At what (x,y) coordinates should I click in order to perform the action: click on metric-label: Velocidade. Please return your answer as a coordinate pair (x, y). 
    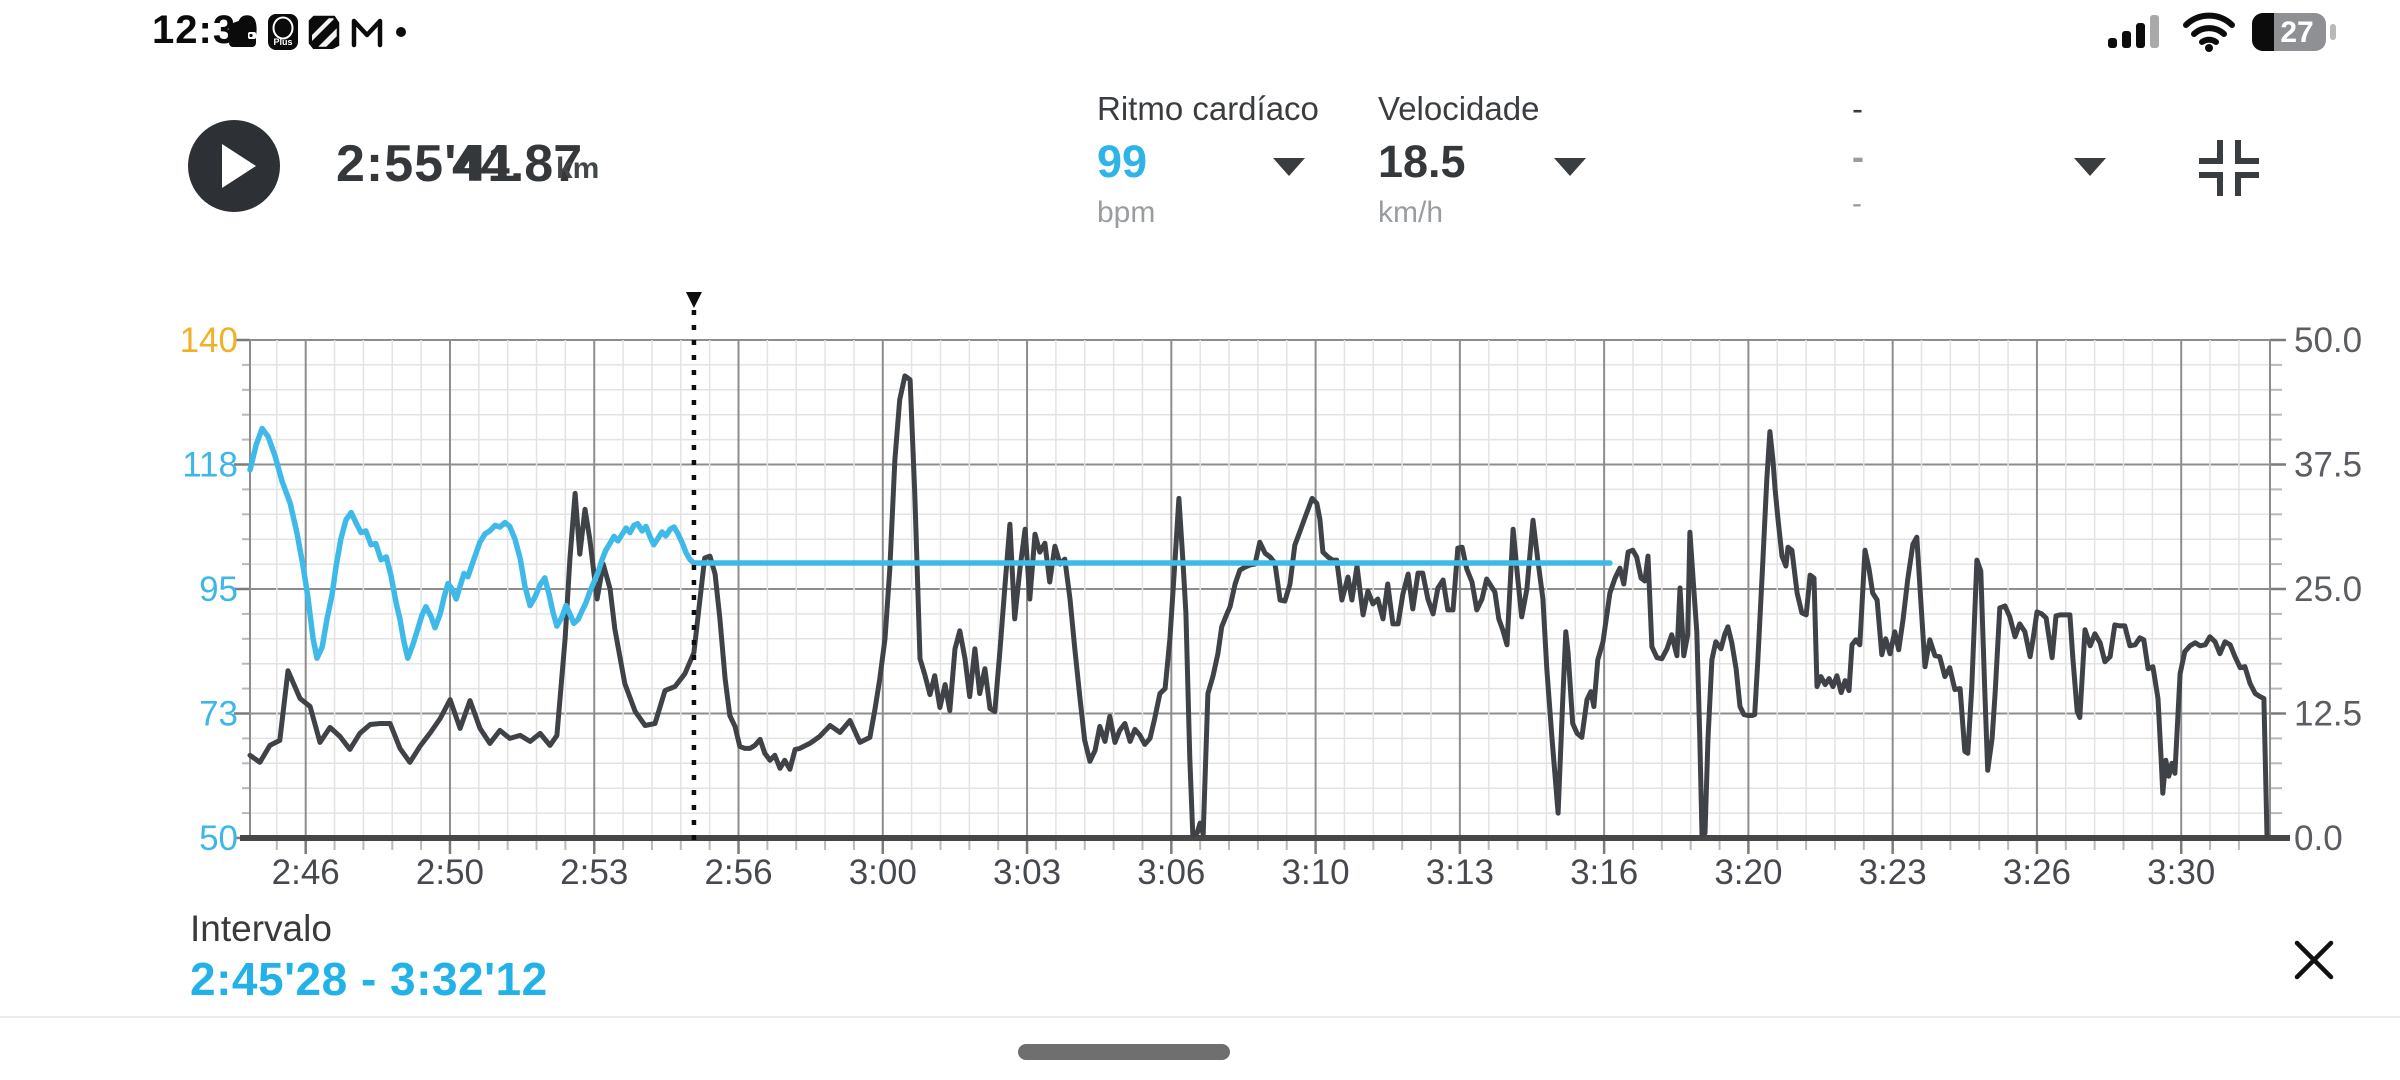
    Looking at the image, I should click on (1459, 108).